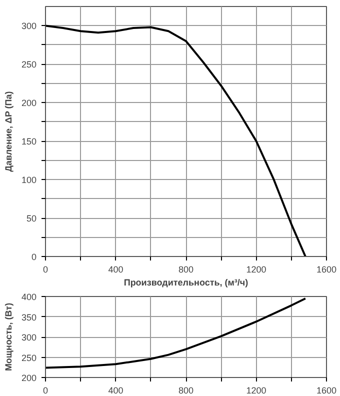  What do you see at coordinates (29, 141) in the screenshot?
I see `y-tick-label: 150` at bounding box center [29, 141].